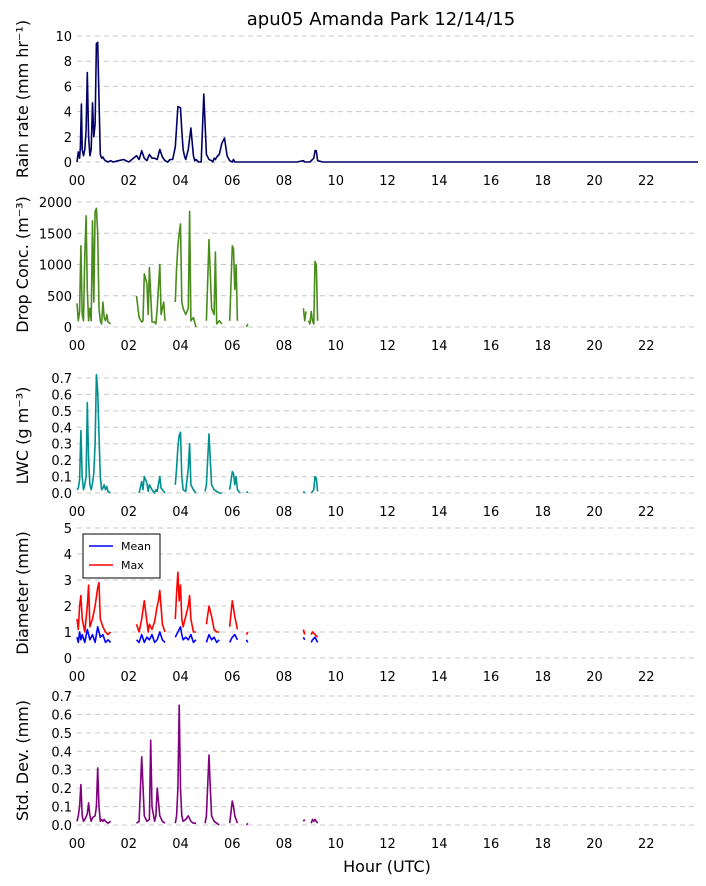 The image size is (706, 886). What do you see at coordinates (136, 546) in the screenshot?
I see `legend-label: Mean` at bounding box center [136, 546].